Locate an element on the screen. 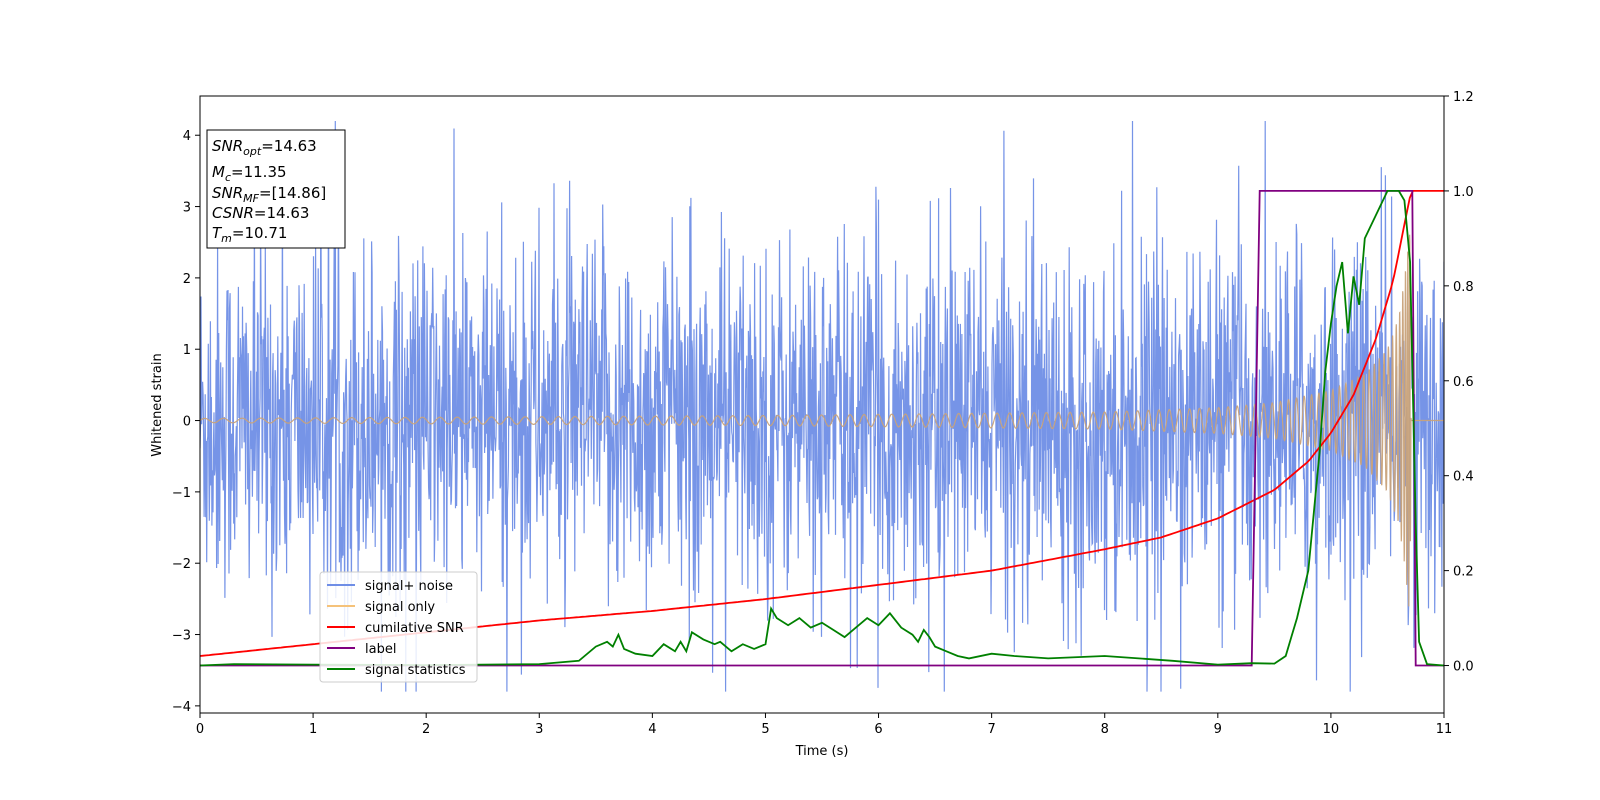 The image size is (1600, 800). x-tick-label: 5 is located at coordinates (765, 729).